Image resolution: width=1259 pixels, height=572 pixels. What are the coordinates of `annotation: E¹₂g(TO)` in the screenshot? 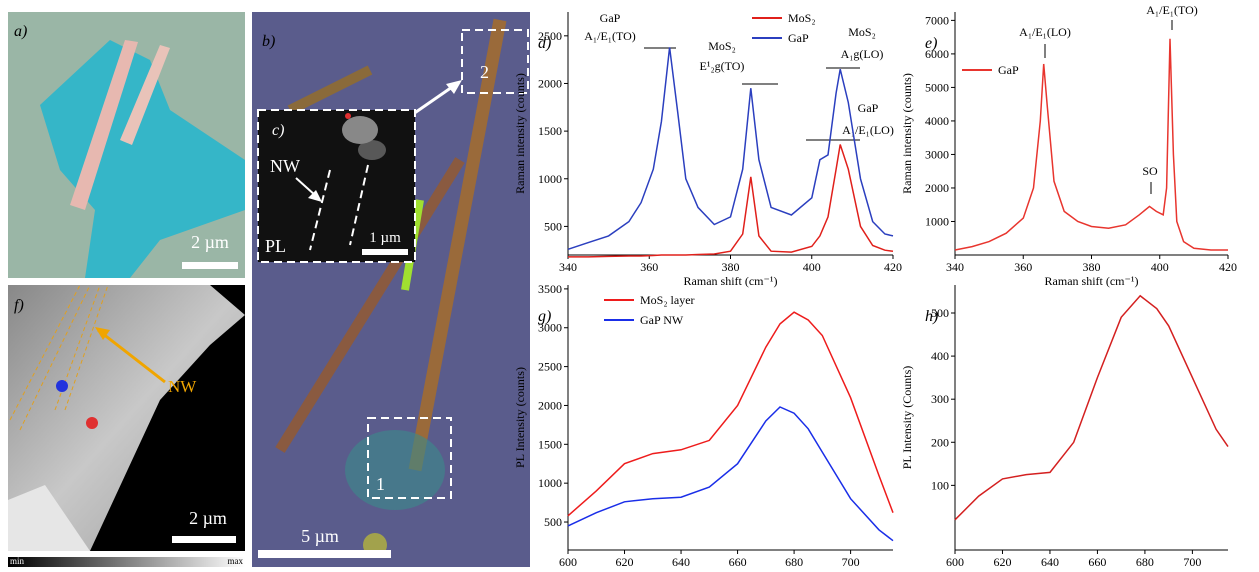 It's located at (722, 66).